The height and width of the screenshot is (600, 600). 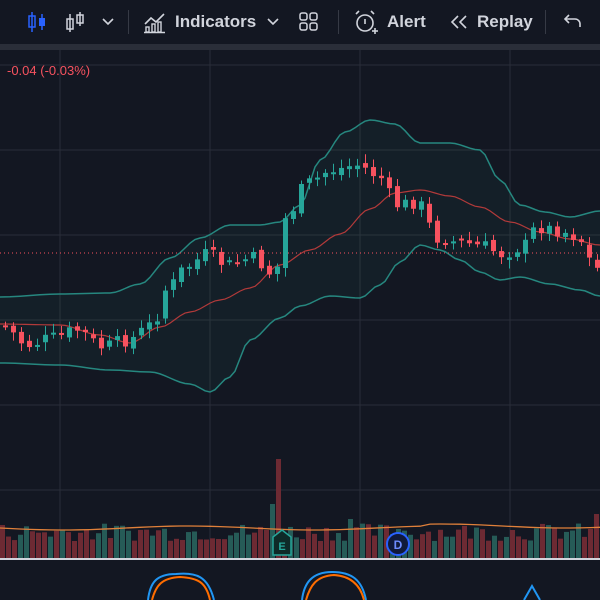 I want to click on indicators-button: Indicators, so click(x=199, y=22).